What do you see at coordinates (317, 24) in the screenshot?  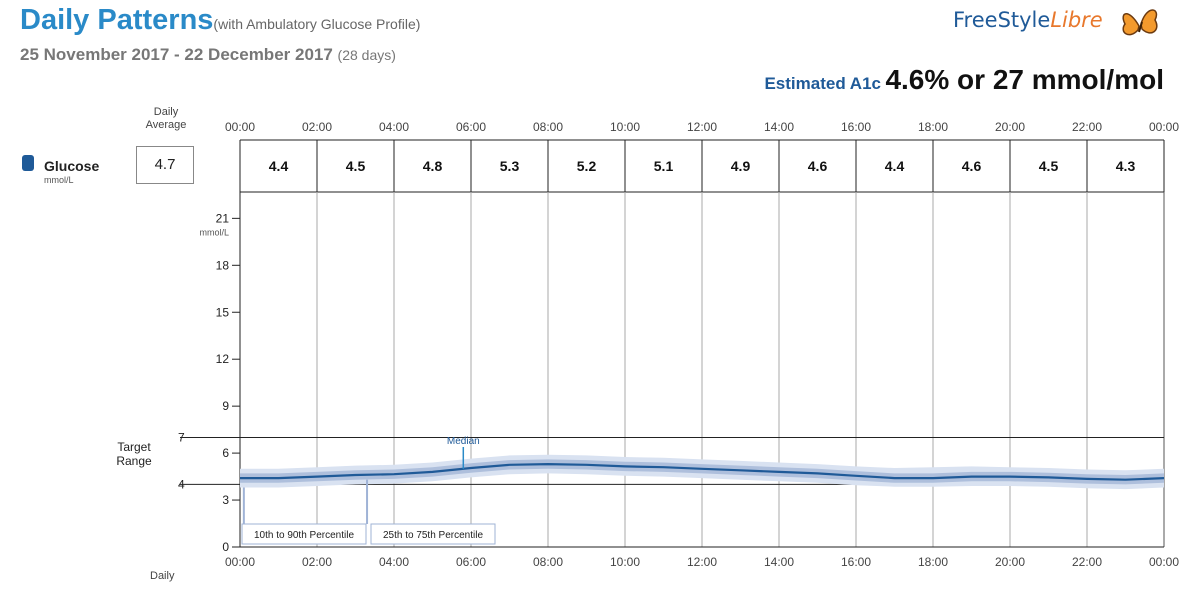 I see `page-subtitle: (with Ambulatory Glucose Profile)` at bounding box center [317, 24].